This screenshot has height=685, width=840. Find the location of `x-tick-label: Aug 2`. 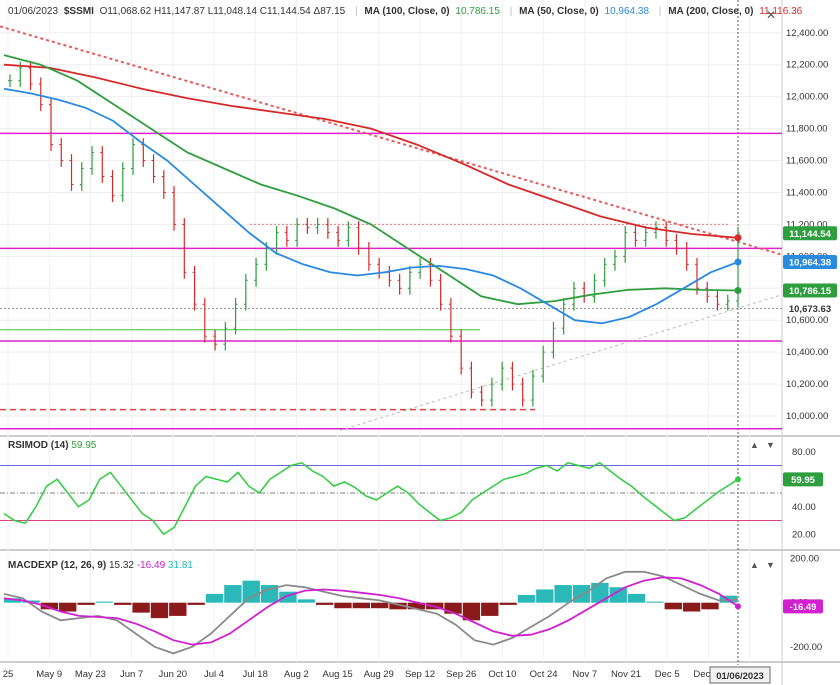

x-tick-label: Aug 2 is located at coordinates (296, 674).